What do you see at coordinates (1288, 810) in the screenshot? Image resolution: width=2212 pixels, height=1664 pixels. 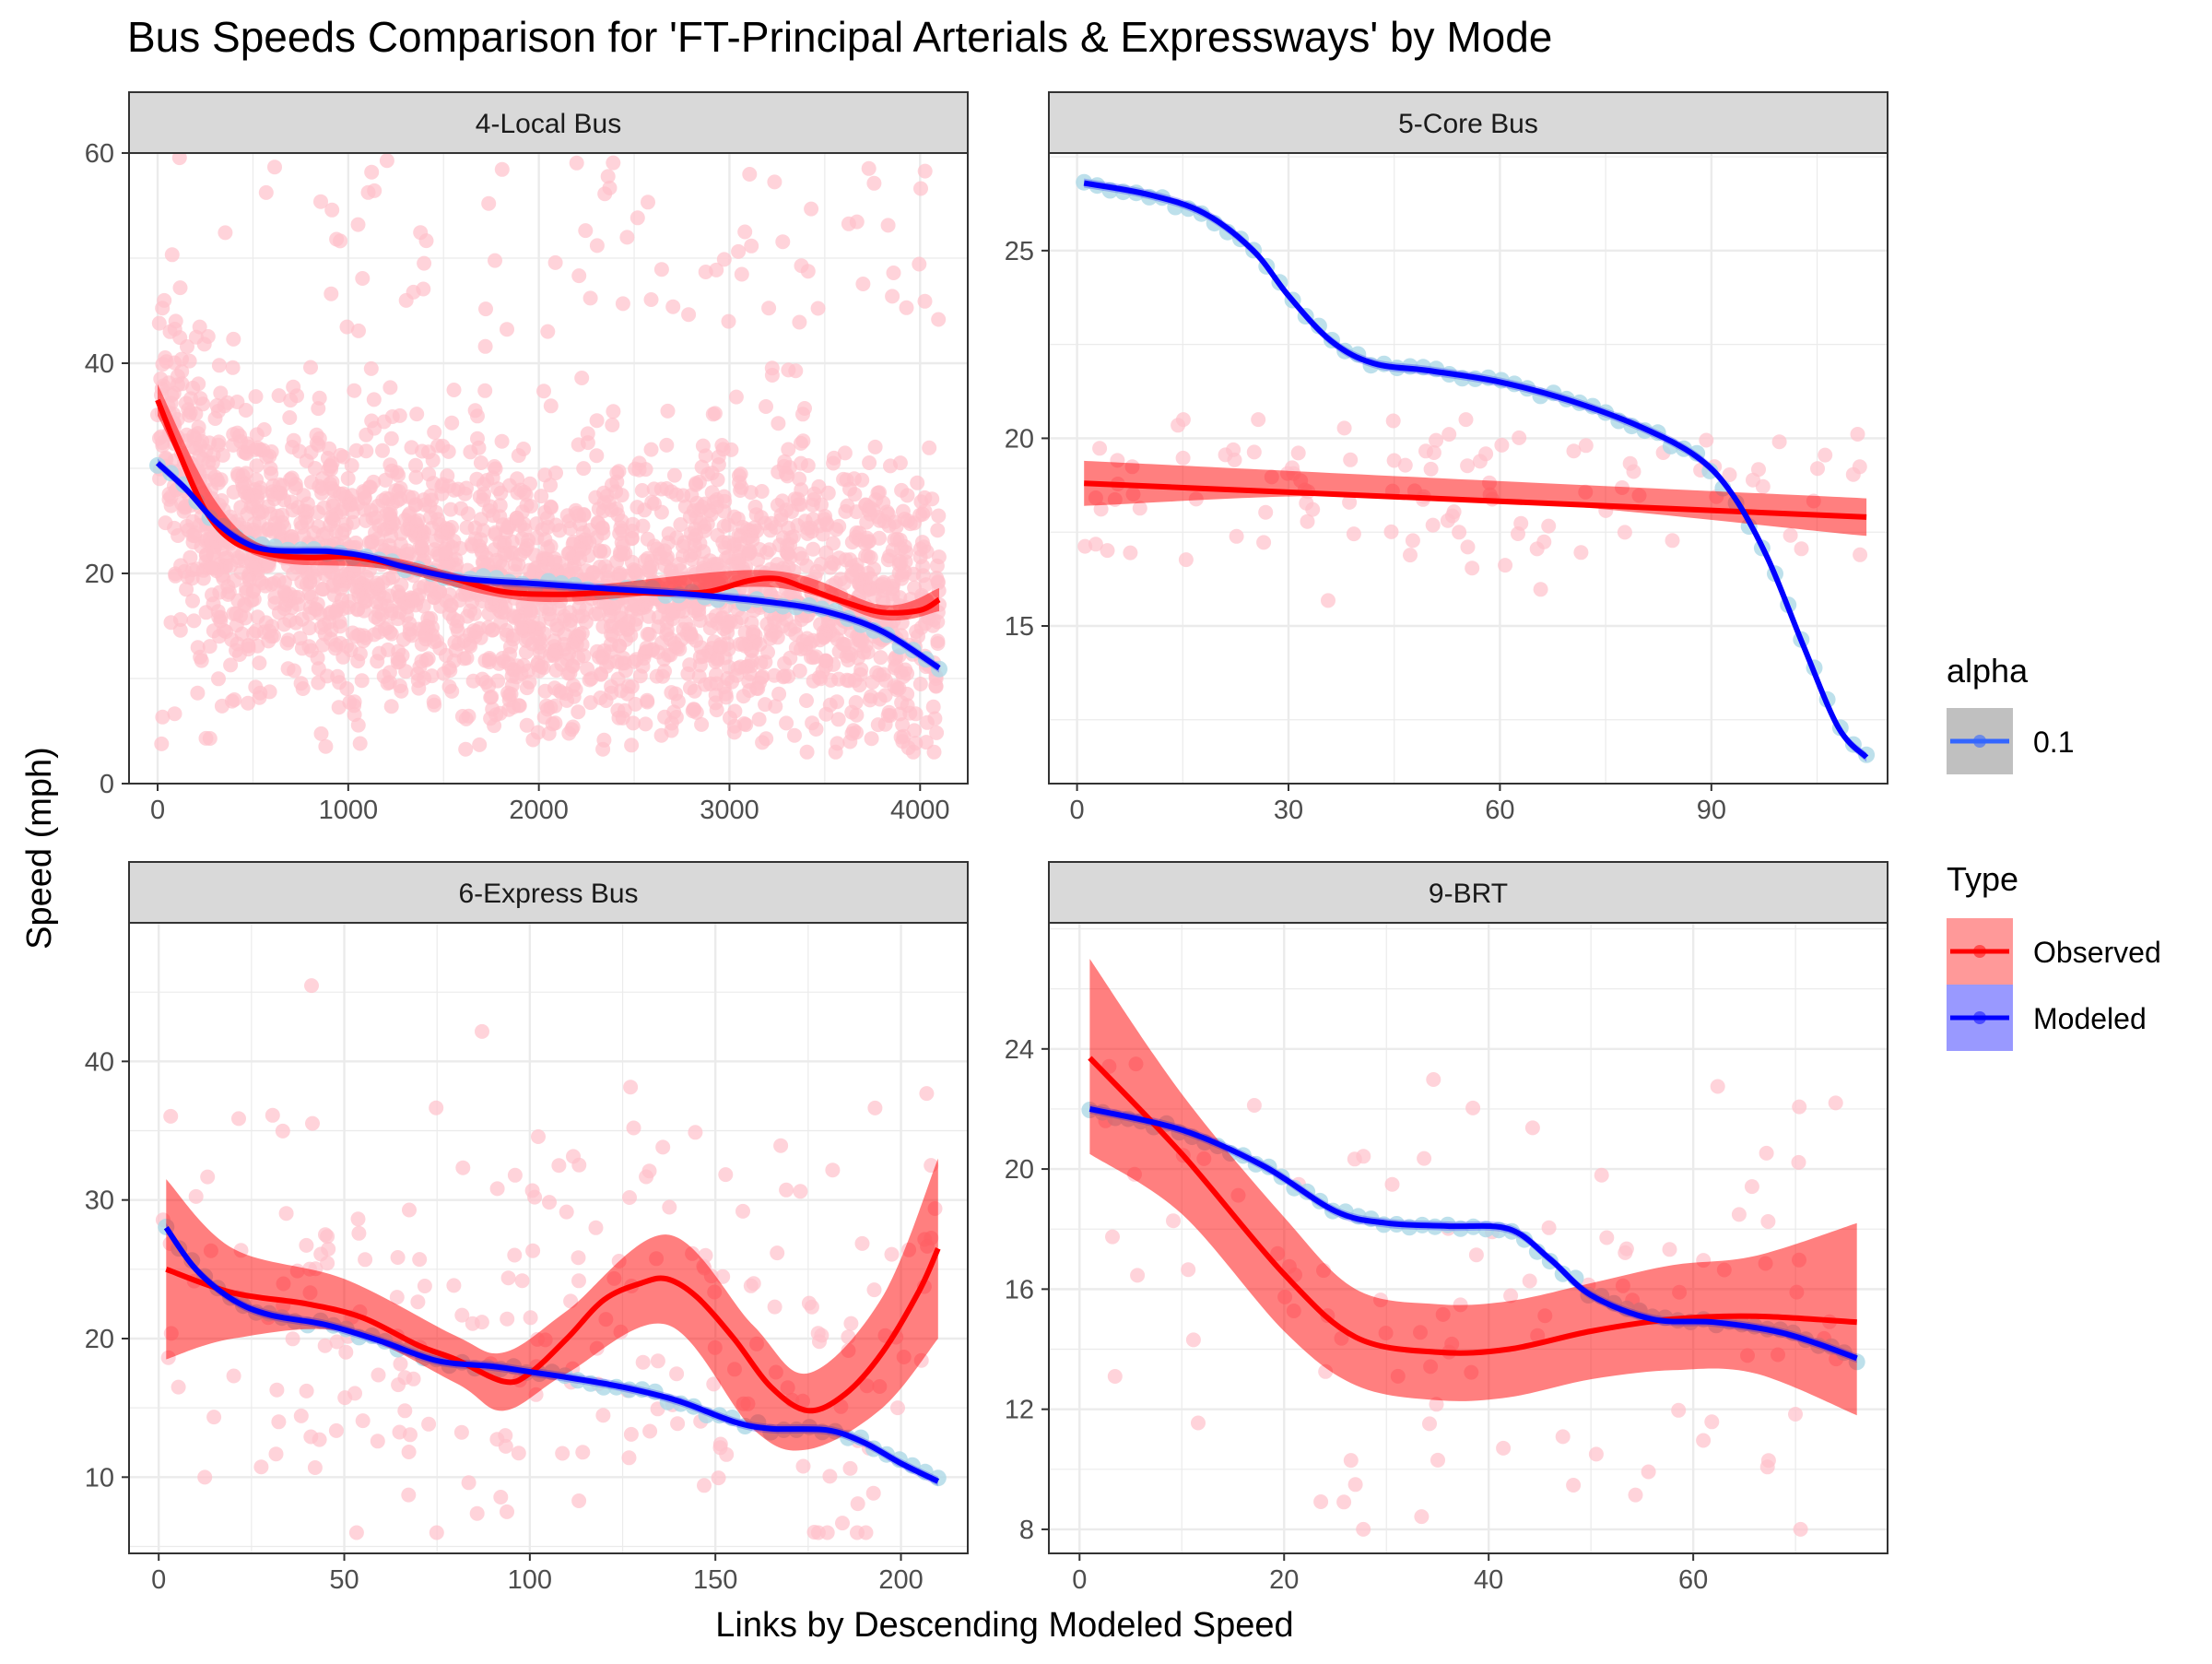 I see `x-tick-label: 30` at bounding box center [1288, 810].